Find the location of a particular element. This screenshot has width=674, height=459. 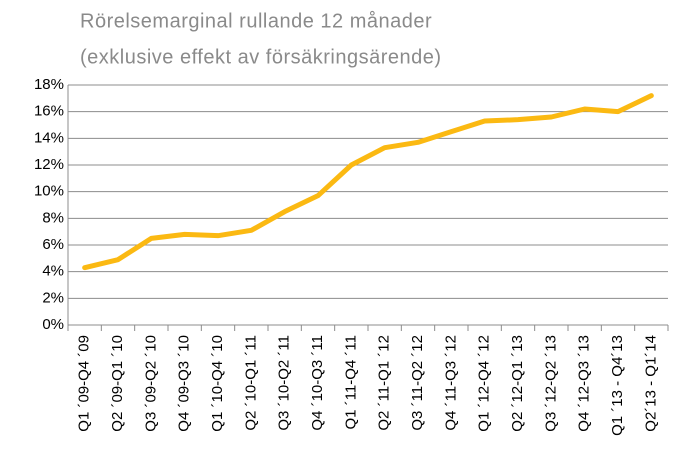

chart-title: Rörelsemarginal rullande 12 månader is located at coordinates (256, 21).